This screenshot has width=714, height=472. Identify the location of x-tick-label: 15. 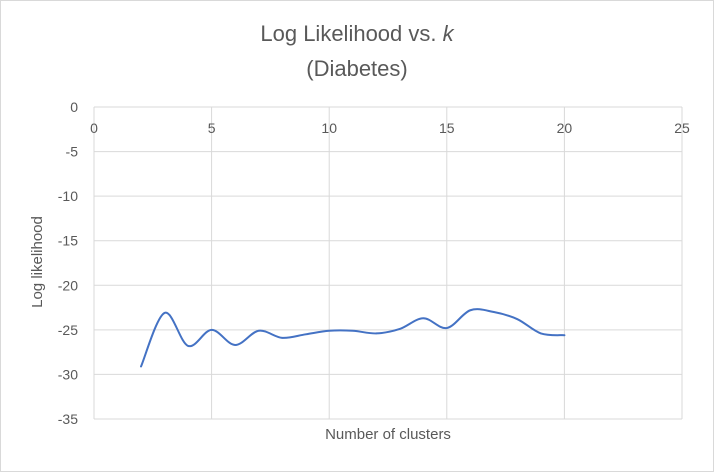
(447, 128).